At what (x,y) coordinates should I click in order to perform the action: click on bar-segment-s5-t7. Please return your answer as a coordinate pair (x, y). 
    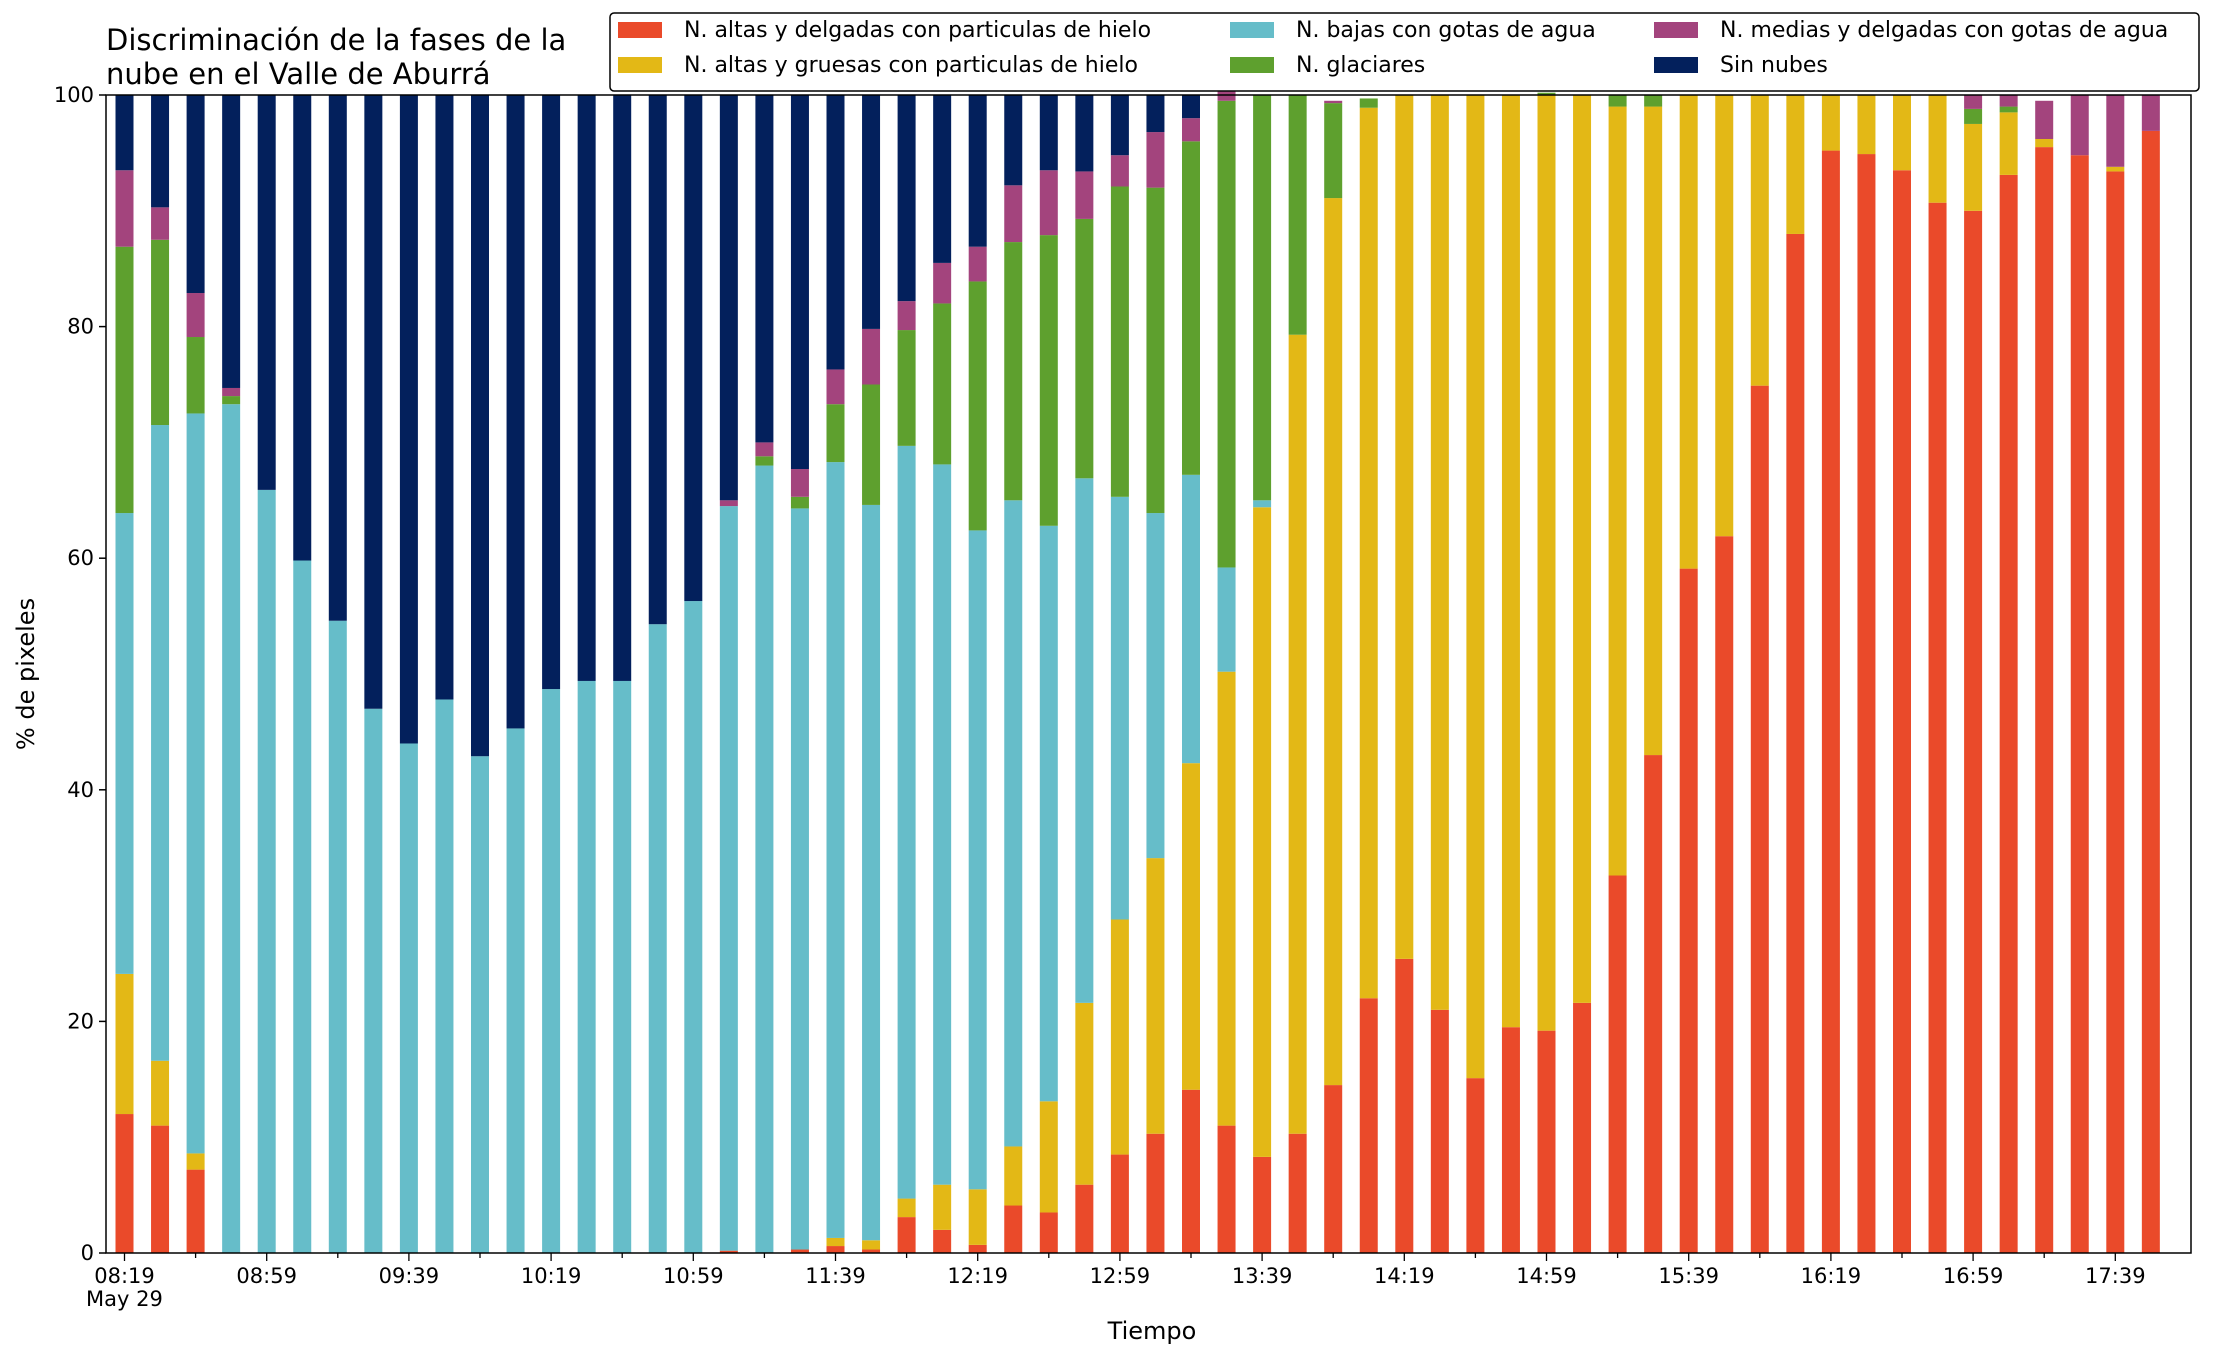
    Looking at the image, I should click on (373, 402).